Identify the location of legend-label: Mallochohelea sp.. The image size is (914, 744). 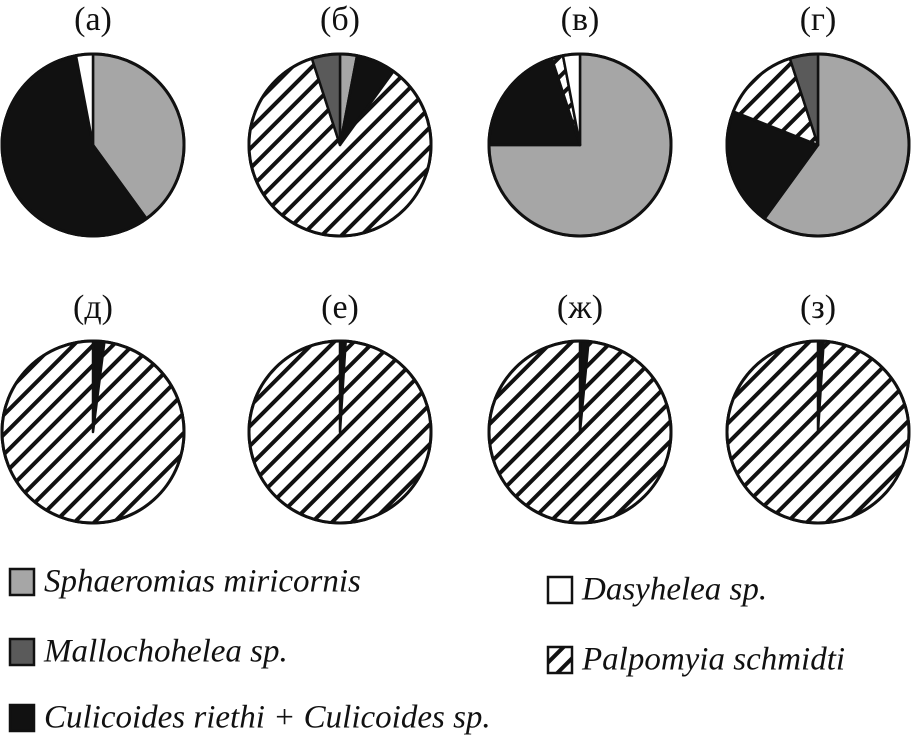
(165, 652).